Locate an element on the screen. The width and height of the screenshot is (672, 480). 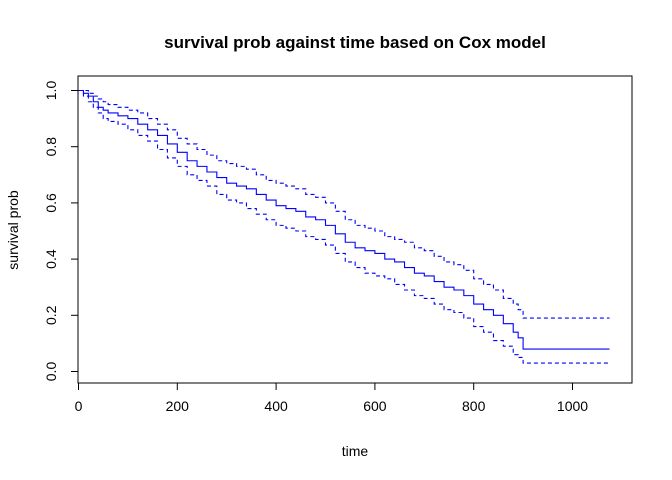
x-tick-label: 400 is located at coordinates (276, 406).